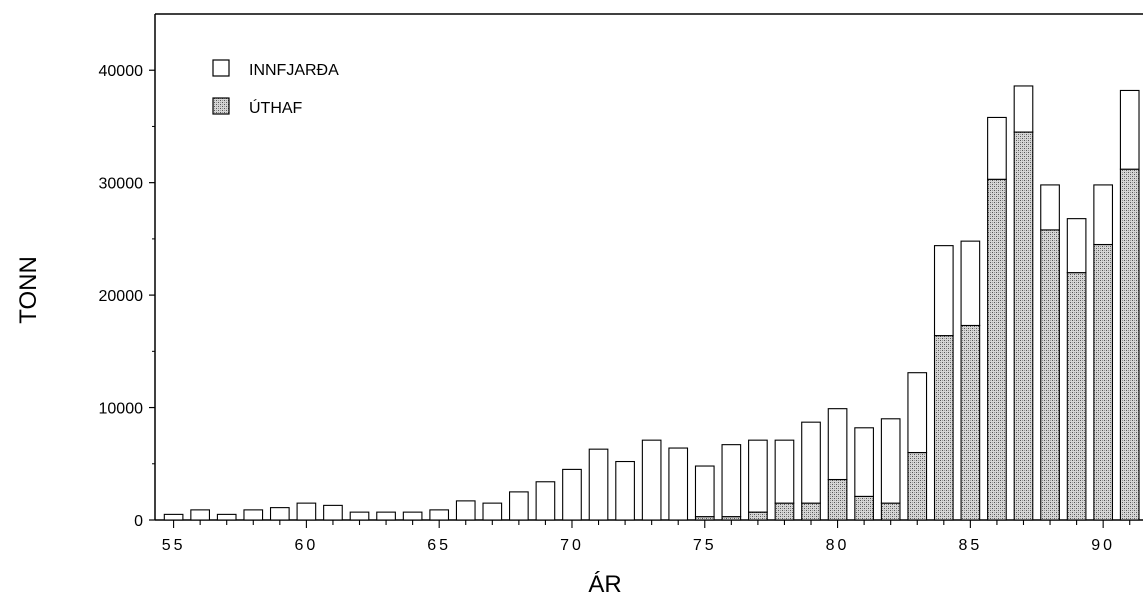 Image resolution: width=1143 pixels, height=598 pixels. What do you see at coordinates (275, 88) in the screenshot?
I see `legend: INNFJARÐA ÚTHAF` at bounding box center [275, 88].